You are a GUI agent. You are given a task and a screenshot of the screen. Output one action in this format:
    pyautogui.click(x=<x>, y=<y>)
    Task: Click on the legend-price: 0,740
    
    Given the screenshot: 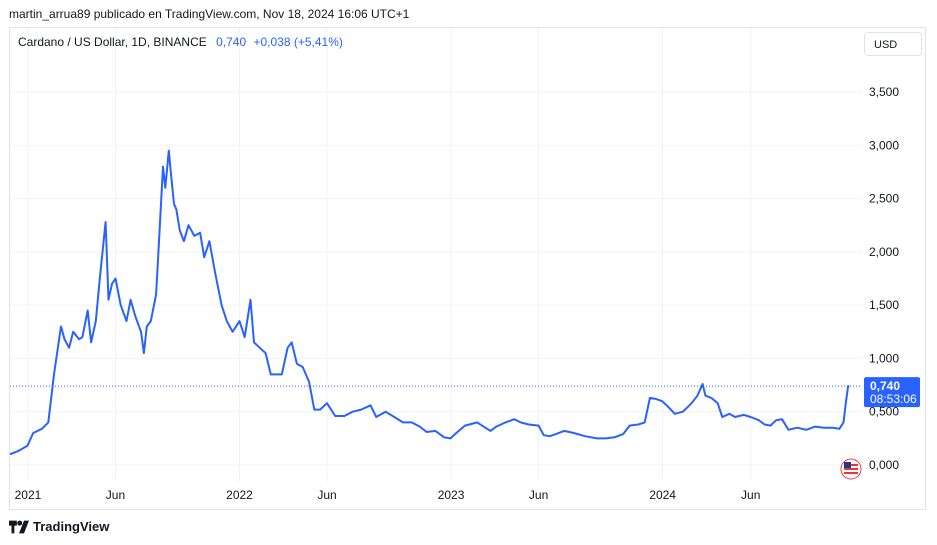 What is the action you would take?
    pyautogui.click(x=231, y=42)
    